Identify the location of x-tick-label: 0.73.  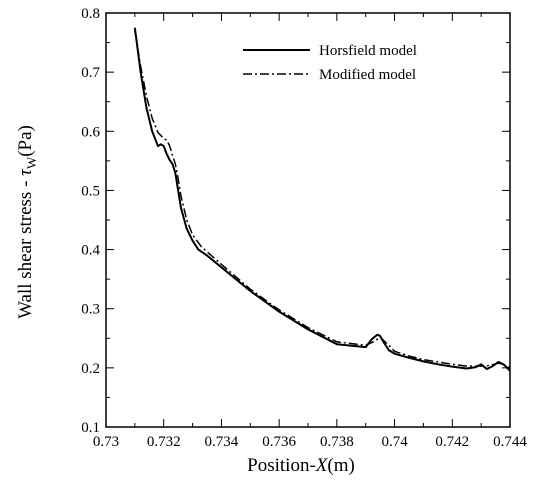
(106, 442).